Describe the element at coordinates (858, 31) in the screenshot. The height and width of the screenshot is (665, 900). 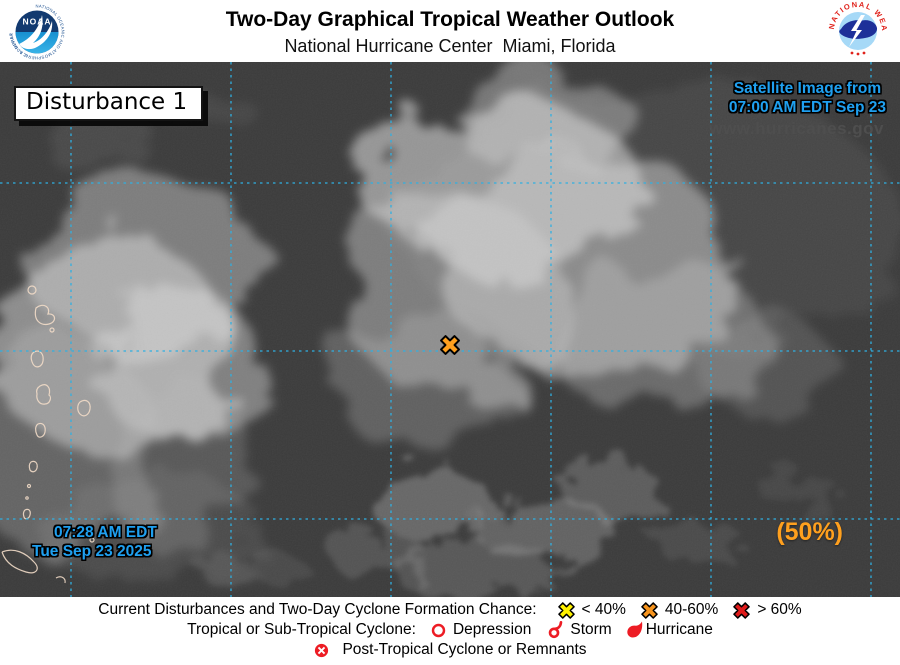
I see `nws-logo-icon: NATIONAL WEATHER SERVICE` at that location.